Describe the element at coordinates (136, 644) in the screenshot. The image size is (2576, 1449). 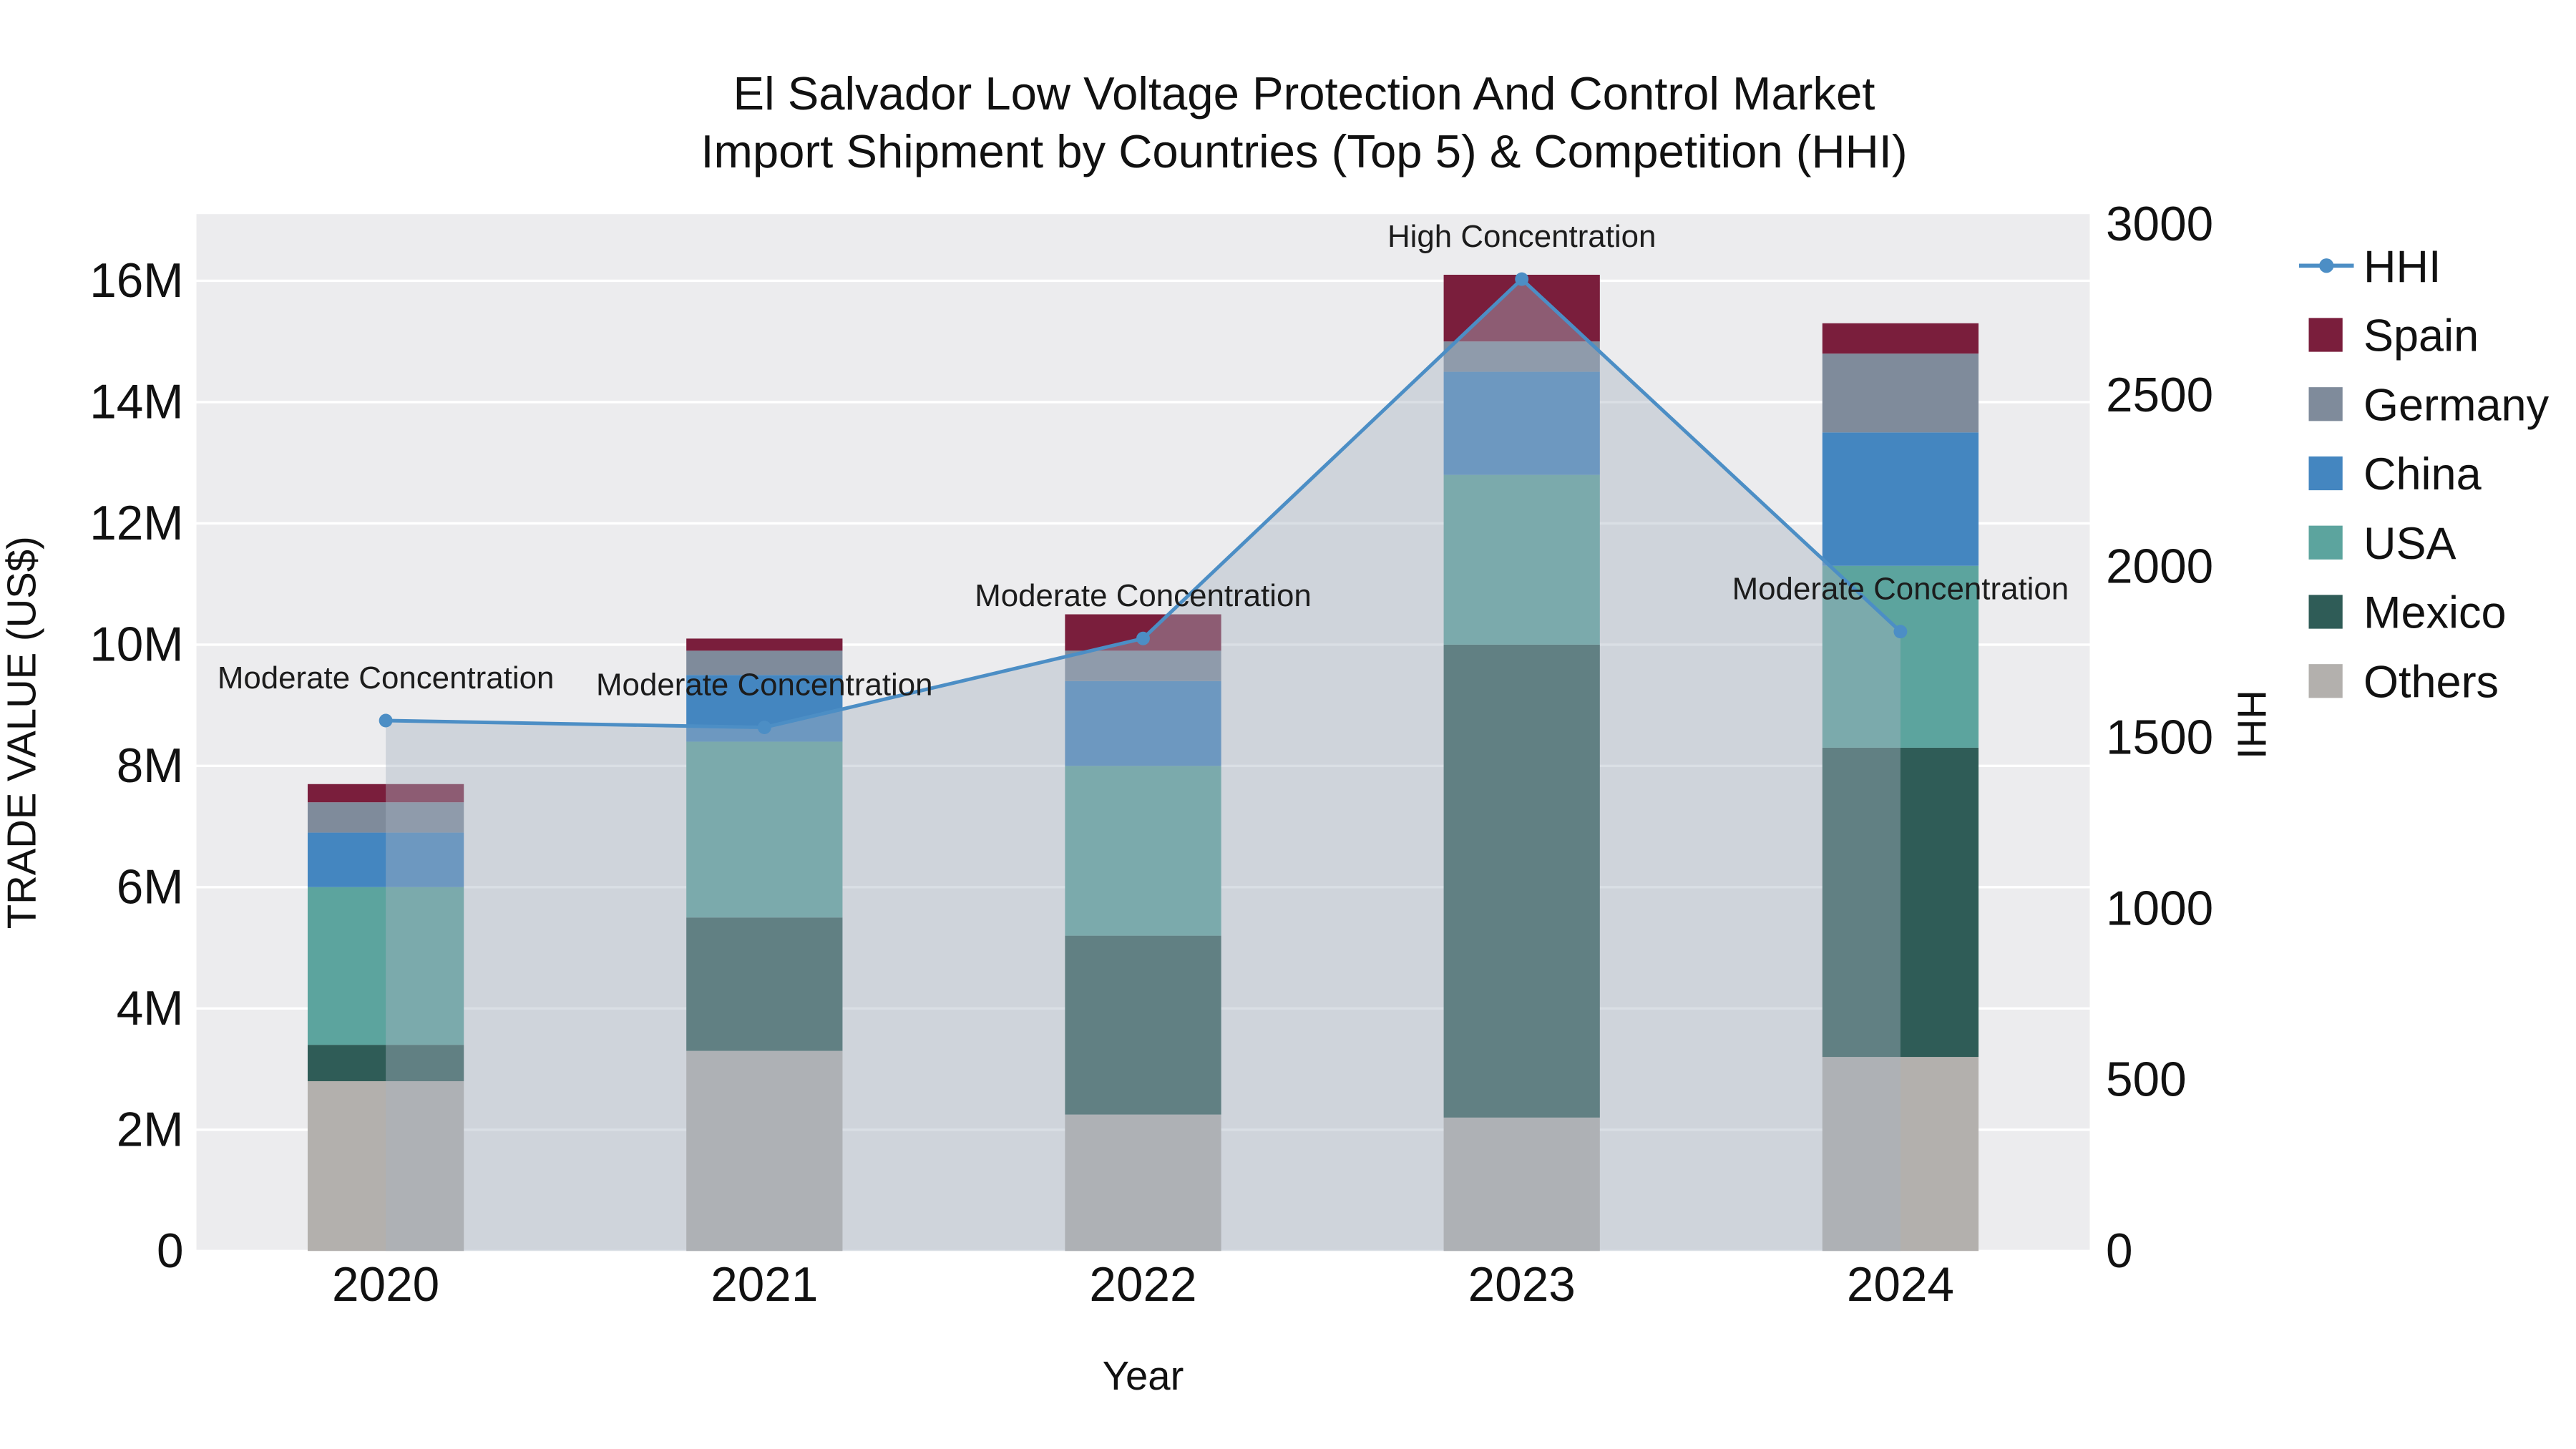
I see `y-left-tick-label-10M: 10M` at that location.